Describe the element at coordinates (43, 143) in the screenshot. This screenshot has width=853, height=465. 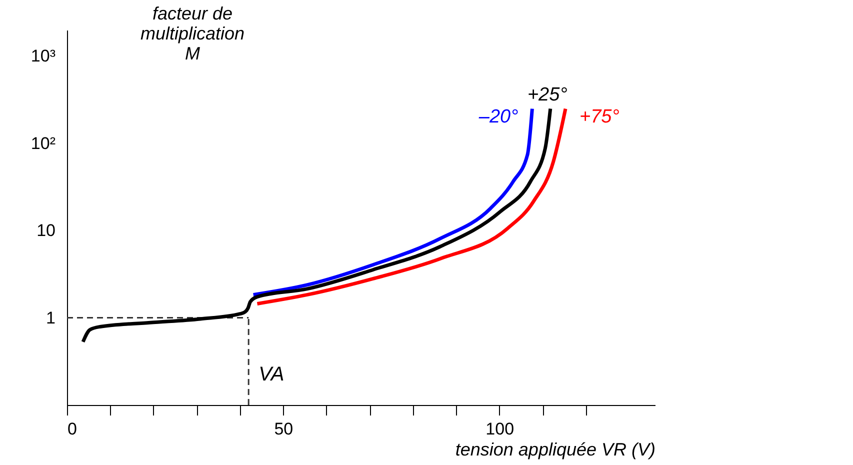
I see `y-tick-label: 10²` at that location.